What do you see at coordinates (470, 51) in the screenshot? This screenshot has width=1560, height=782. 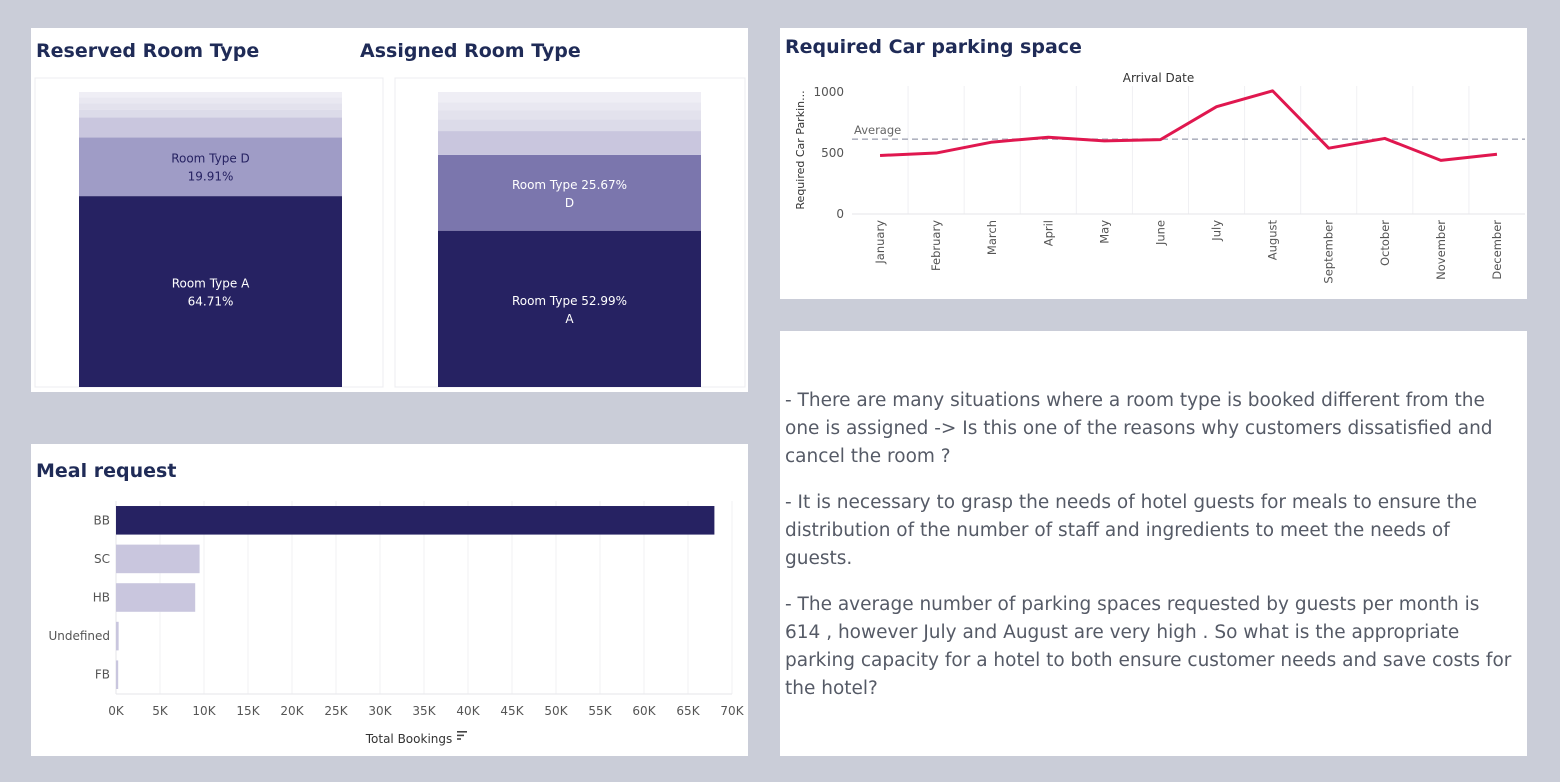 I see `assigned-room-title: Assigned Room Type` at bounding box center [470, 51].